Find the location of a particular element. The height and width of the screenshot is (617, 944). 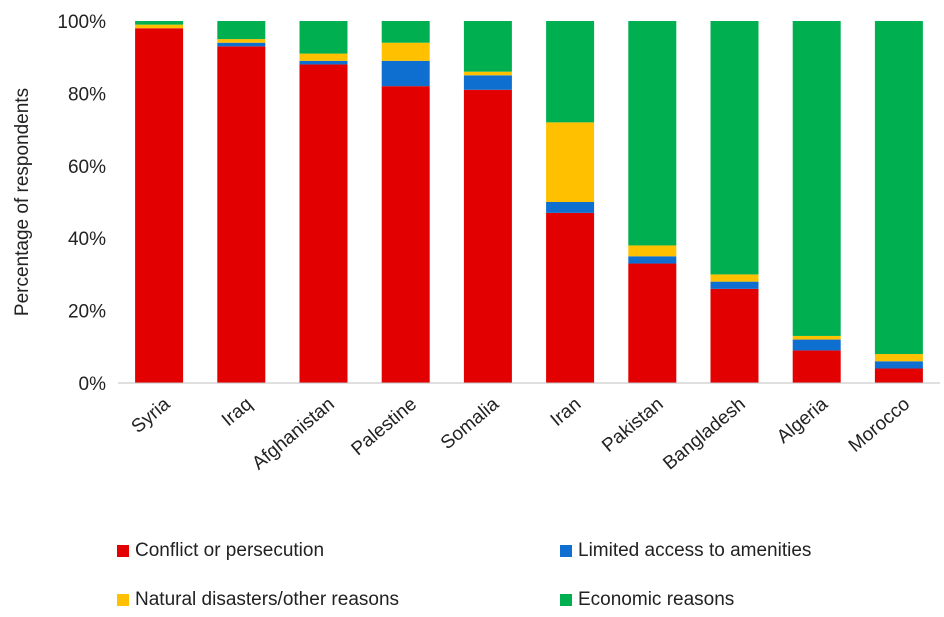

bar-segment-palestine-s3 is located at coordinates (405, 32).